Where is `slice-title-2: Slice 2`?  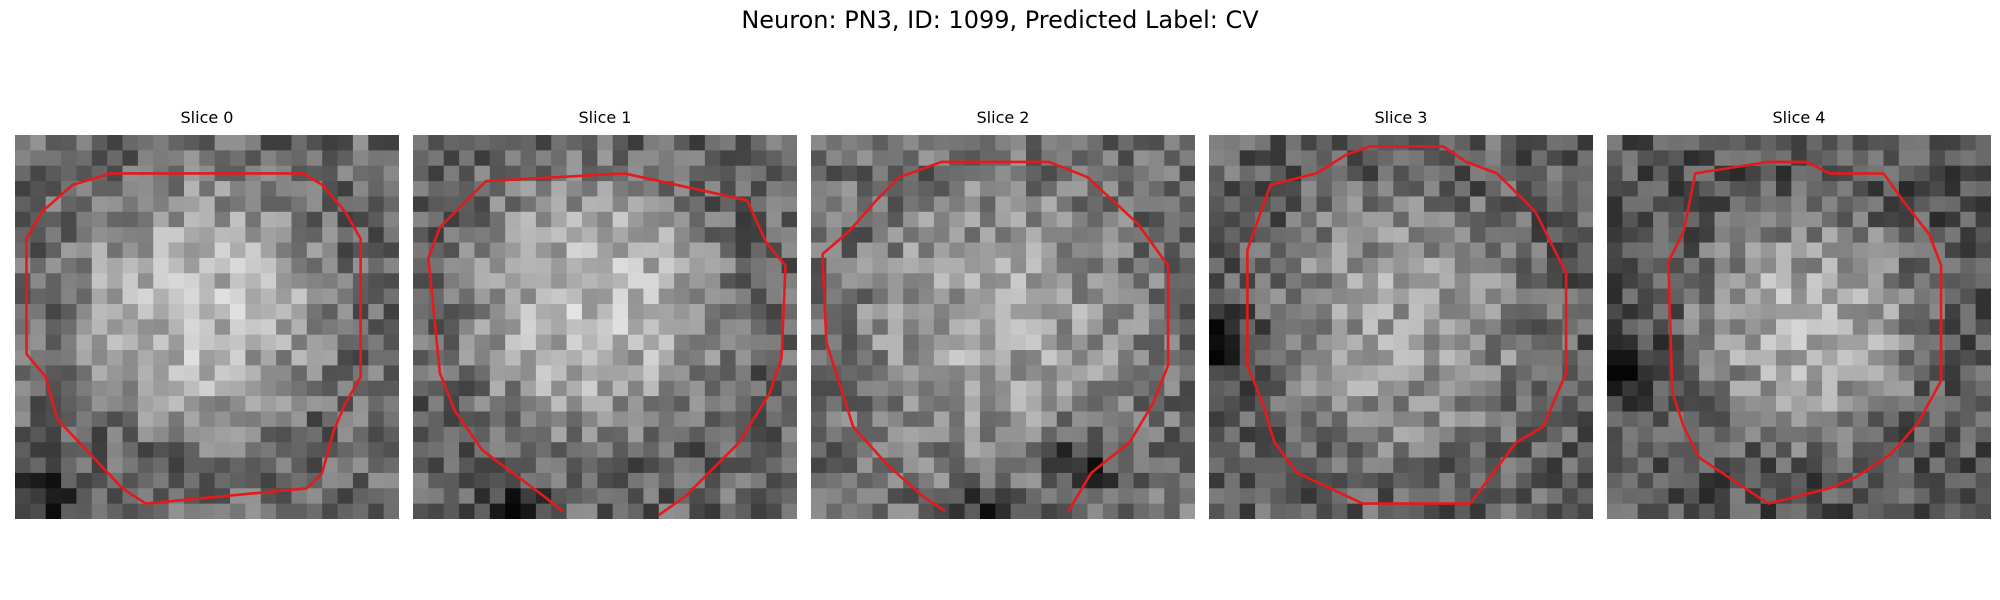
slice-title-2: Slice 2 is located at coordinates (1003, 117).